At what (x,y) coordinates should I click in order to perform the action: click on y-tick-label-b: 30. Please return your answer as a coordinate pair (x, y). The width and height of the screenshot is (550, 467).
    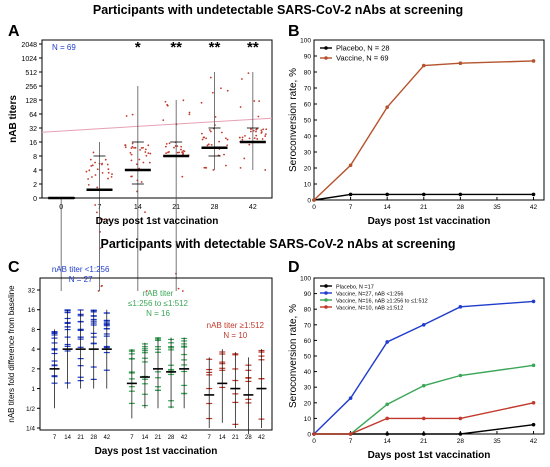
    Looking at the image, I should click on (308, 153).